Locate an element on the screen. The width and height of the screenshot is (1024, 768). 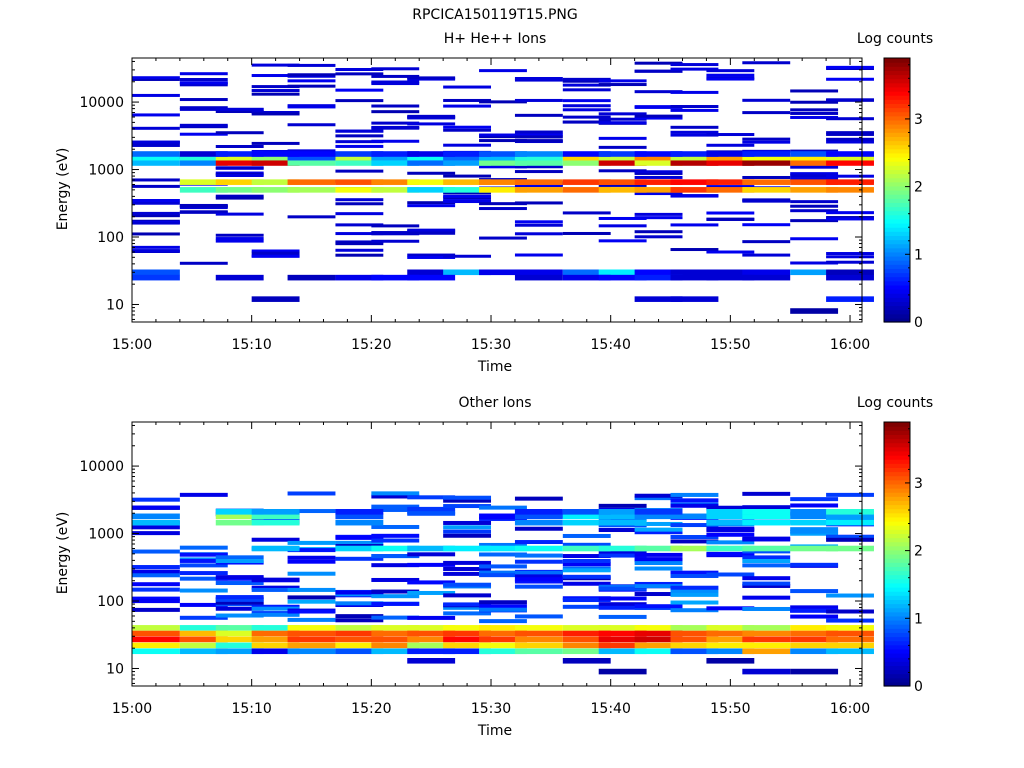
y-tick-label: 100 is located at coordinates (110, 238).